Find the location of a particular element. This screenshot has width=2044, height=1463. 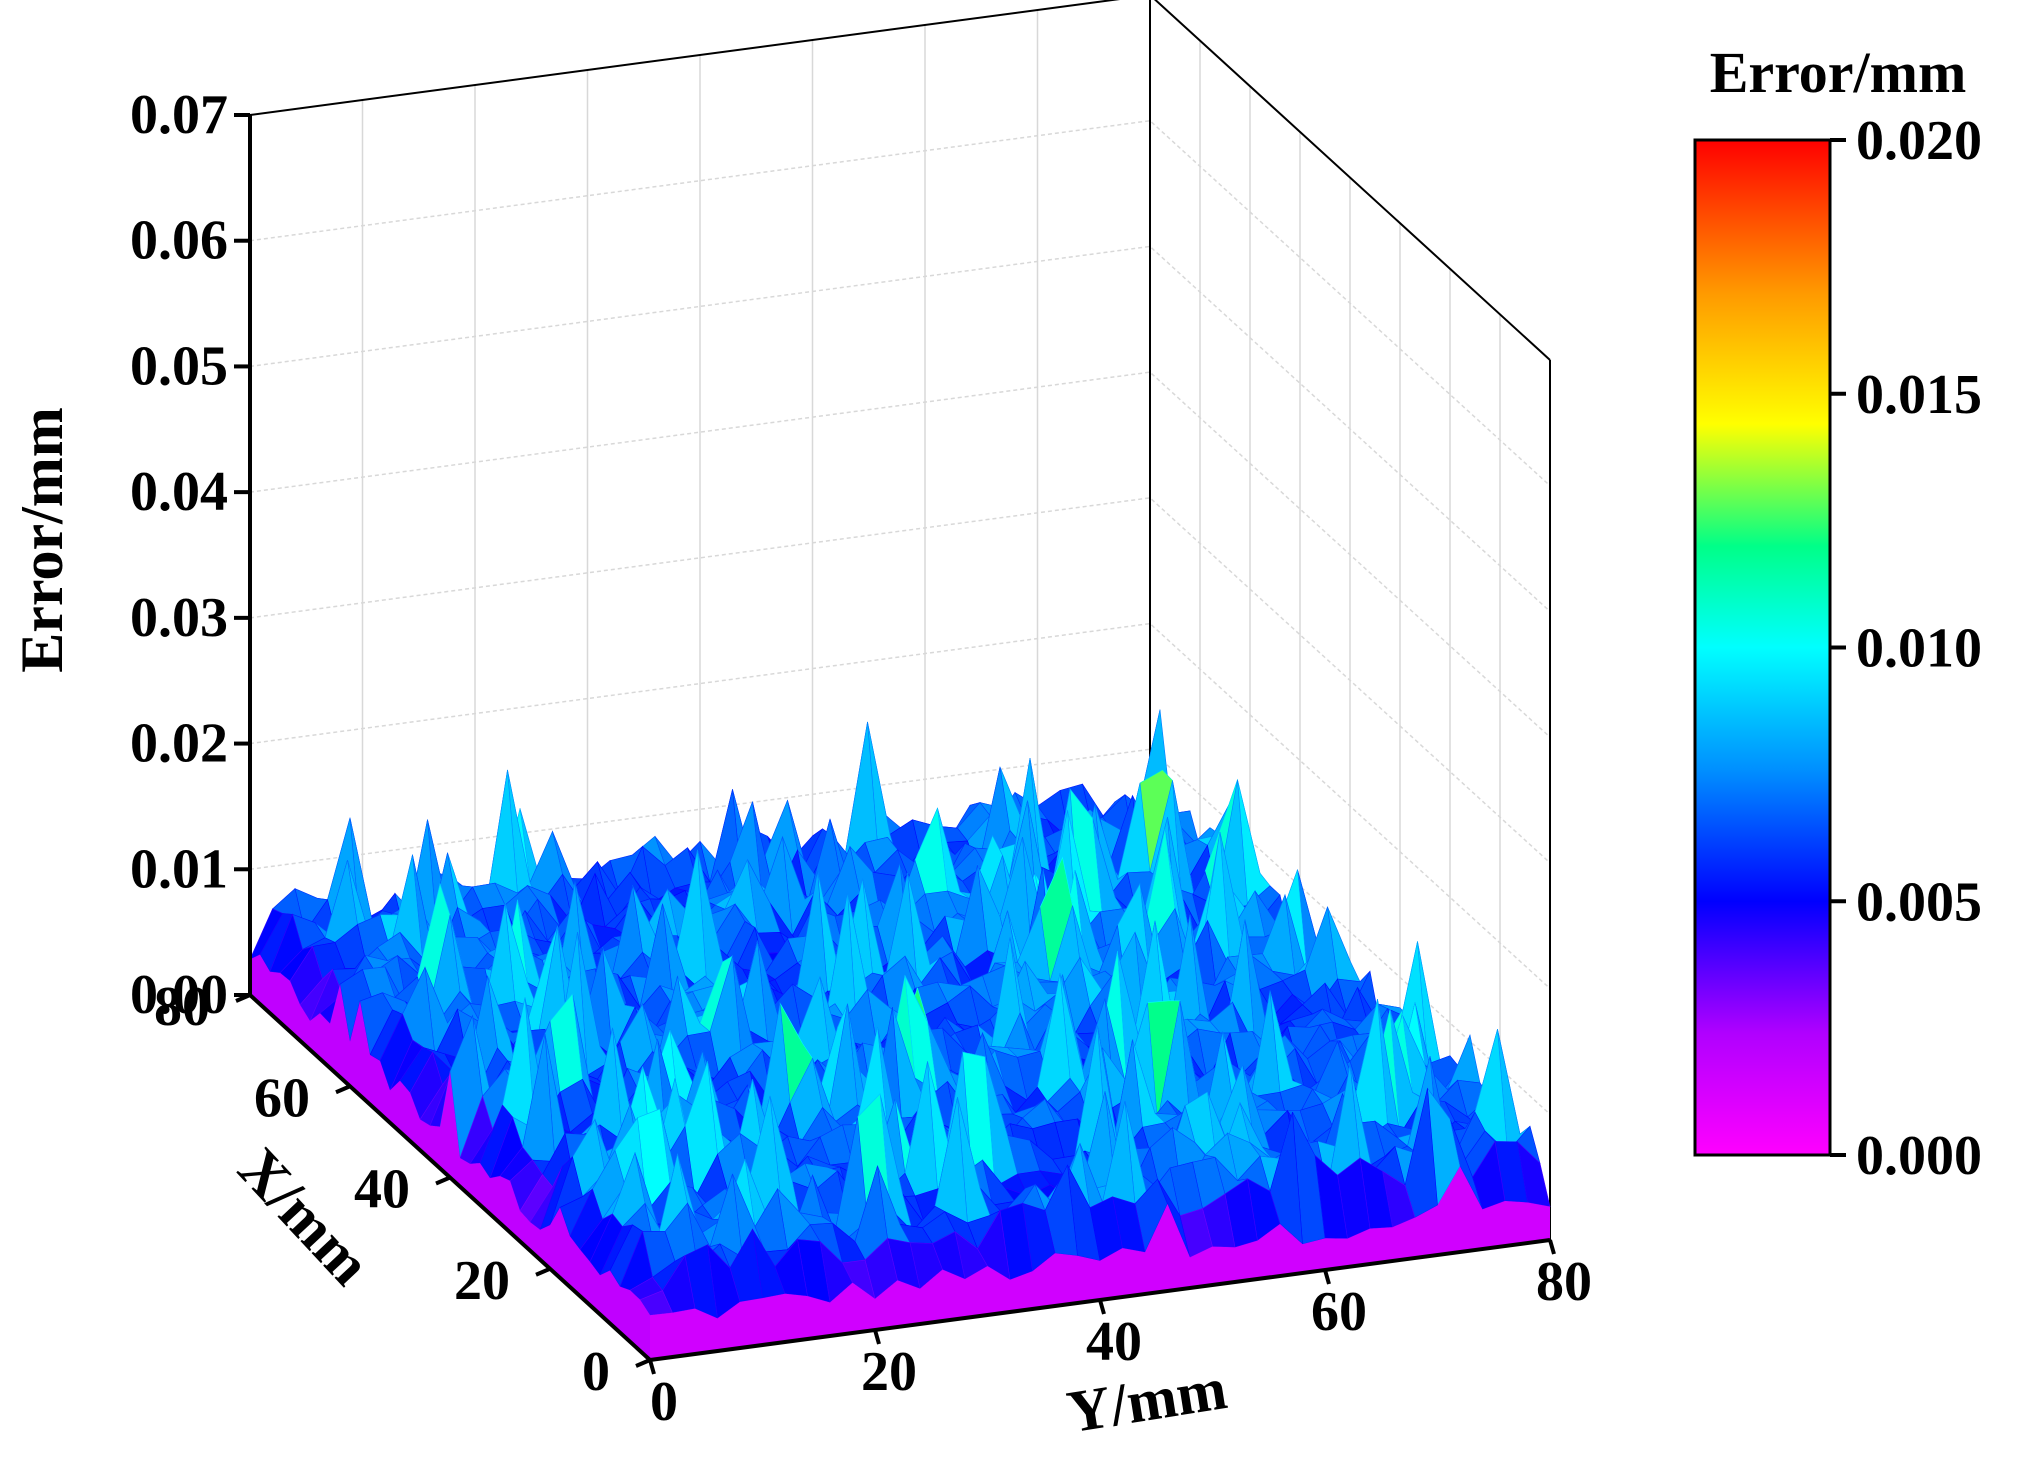

z-tick-label: 0.00 is located at coordinates (179, 995).